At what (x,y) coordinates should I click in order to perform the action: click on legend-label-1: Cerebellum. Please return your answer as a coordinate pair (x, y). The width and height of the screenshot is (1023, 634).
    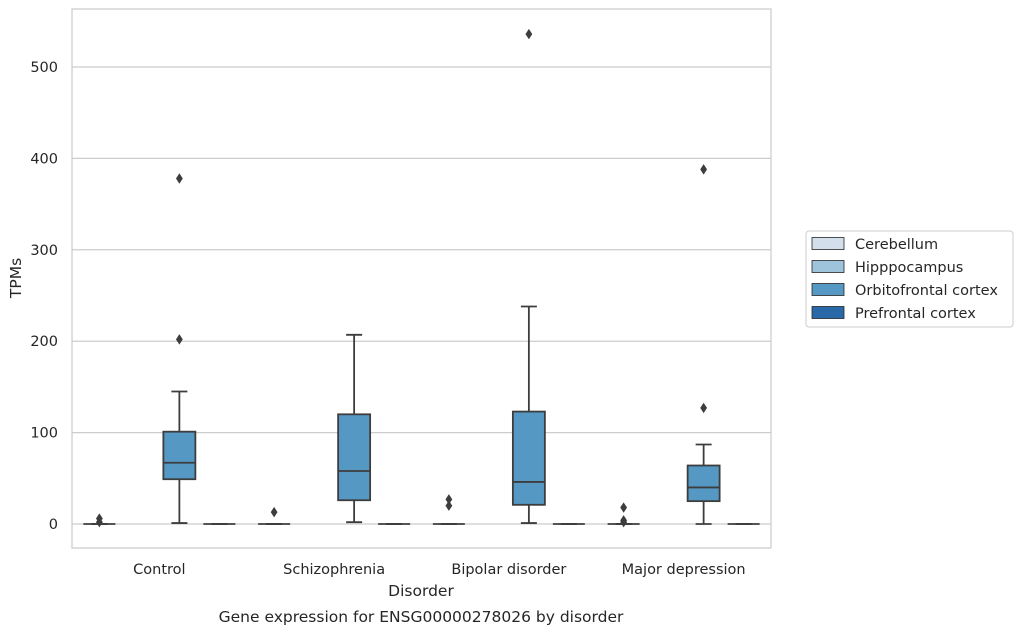
    Looking at the image, I should click on (896, 245).